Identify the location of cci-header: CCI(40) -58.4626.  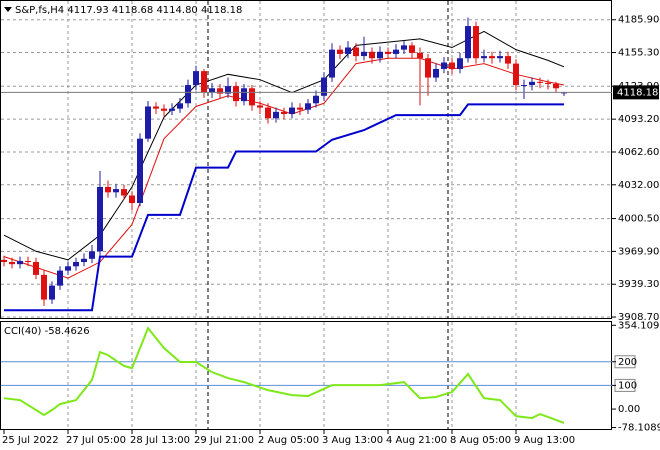
(47, 331).